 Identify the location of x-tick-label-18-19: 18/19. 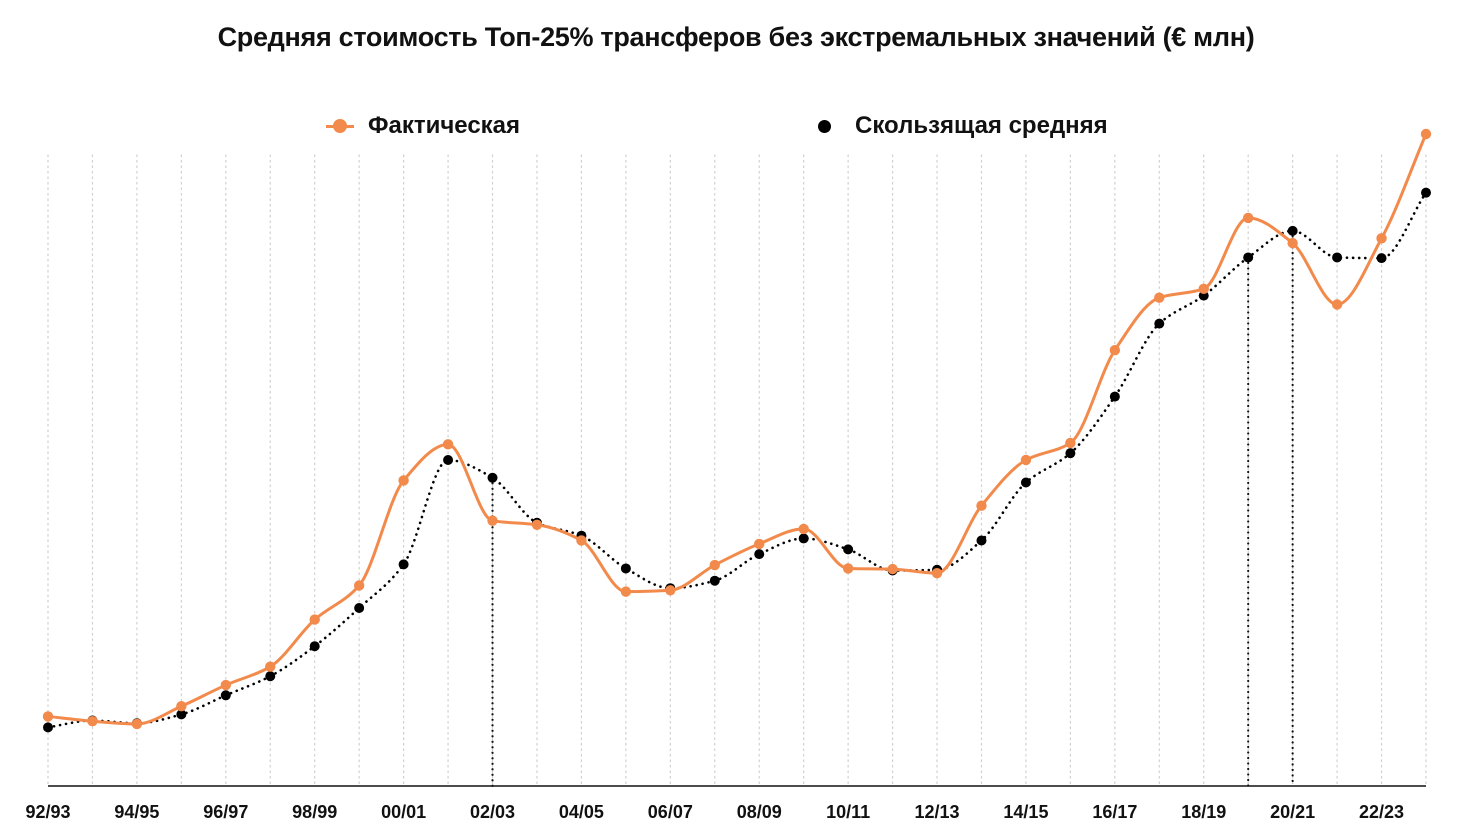
(1203, 812).